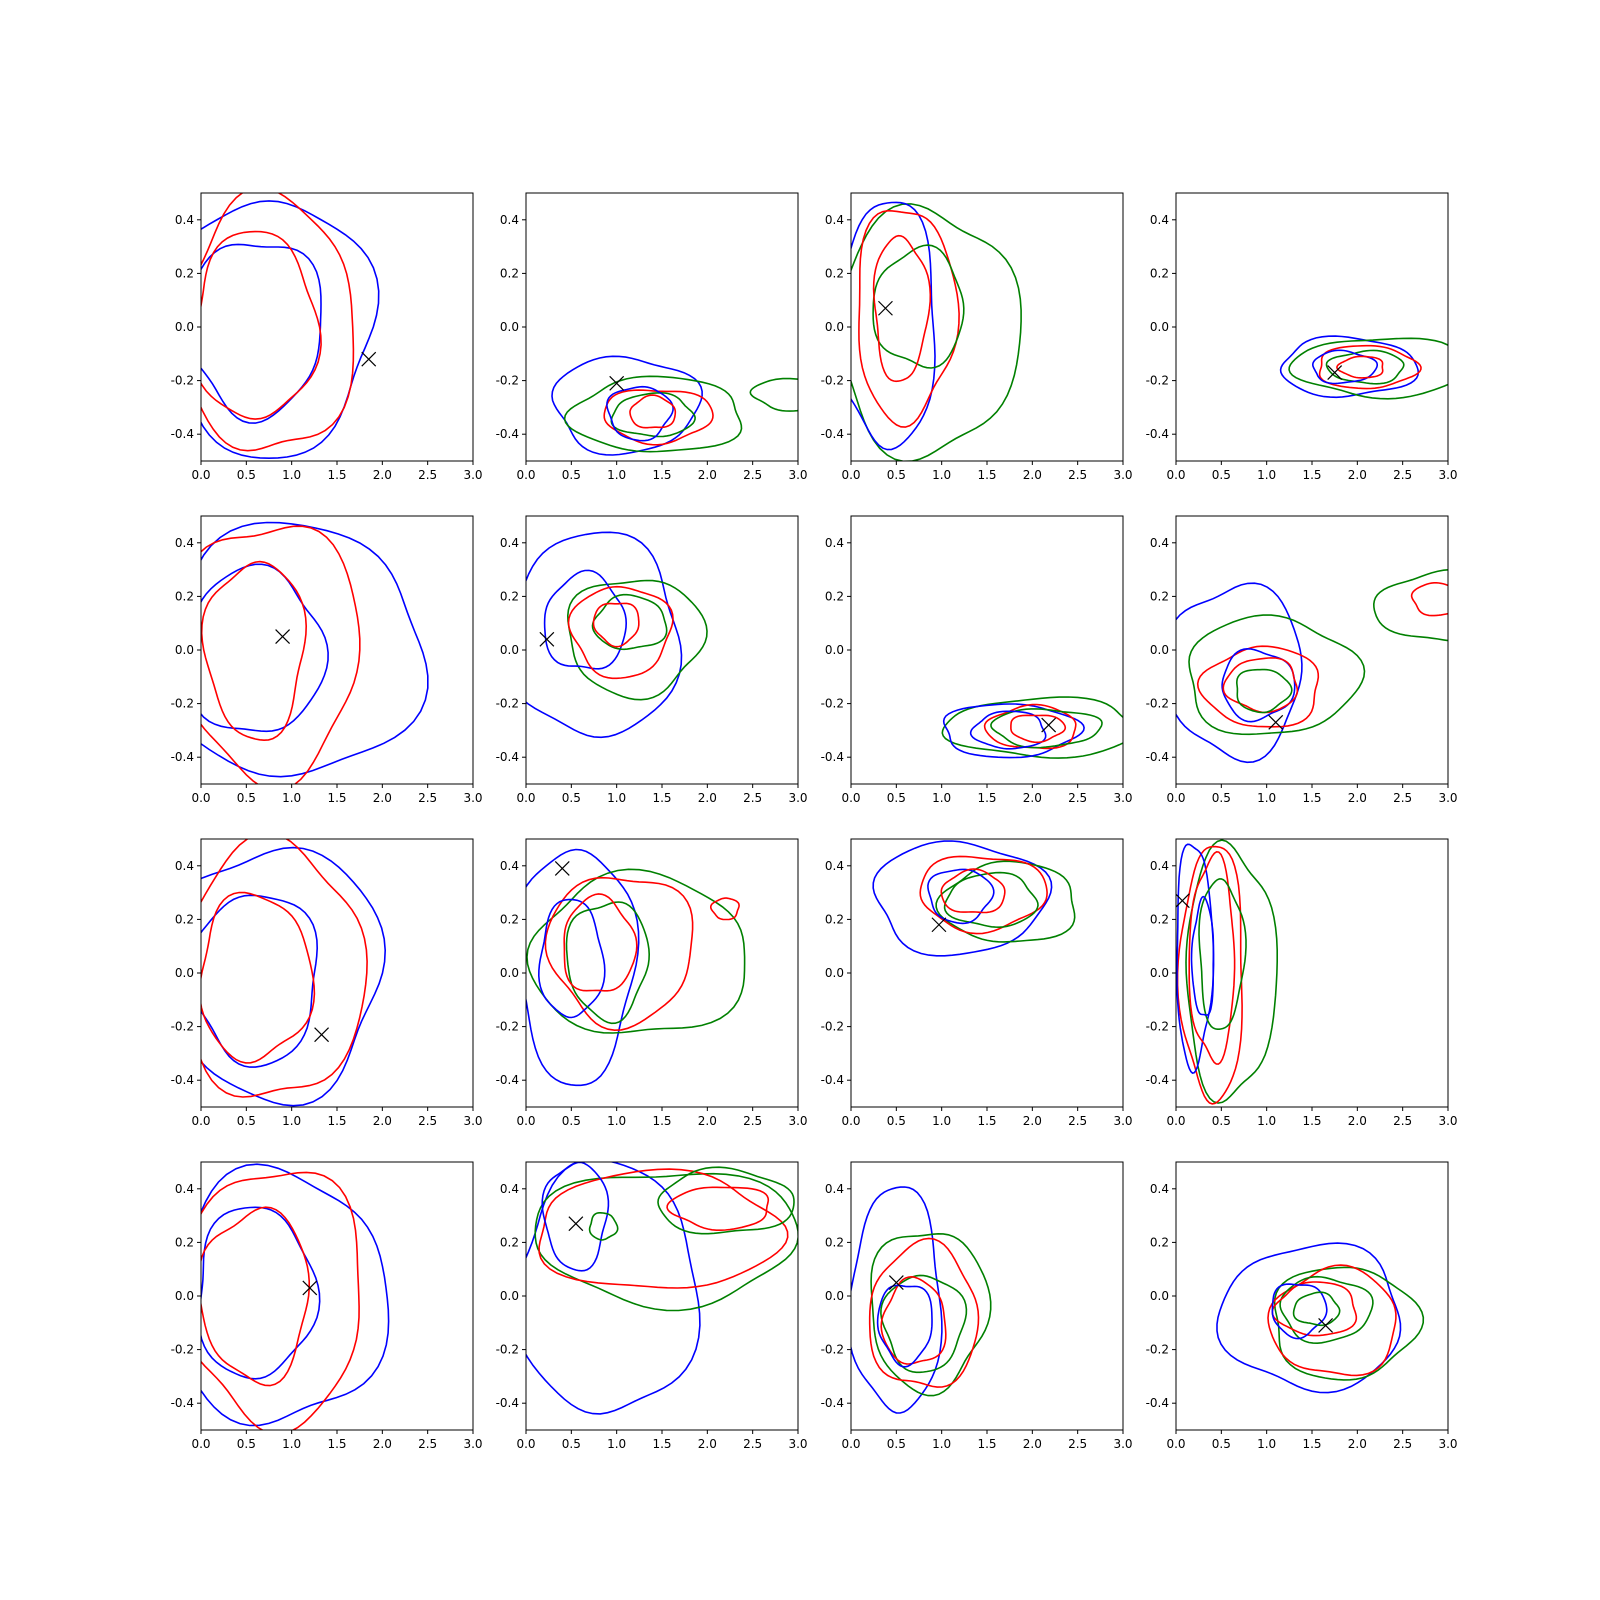 The width and height of the screenshot is (1600, 1600). I want to click on subplot-4-3: 0.0 0.5 1.0 1.5 2.0 2.5 3.0 0.4 0.2 0.0 -0.2 -0.4, so click(977, 1306).